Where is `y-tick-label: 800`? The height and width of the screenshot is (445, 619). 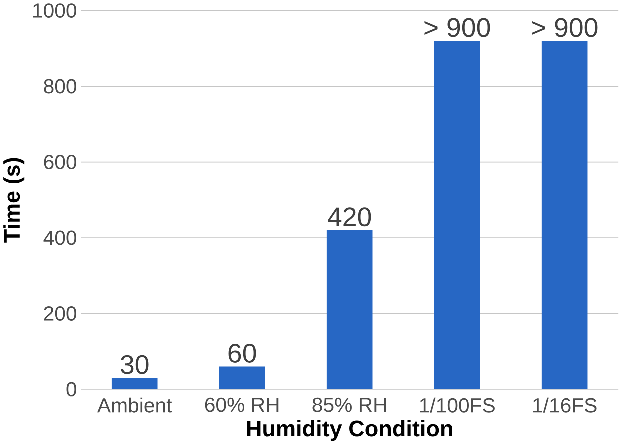 y-tick-label: 800 is located at coordinates (60, 86).